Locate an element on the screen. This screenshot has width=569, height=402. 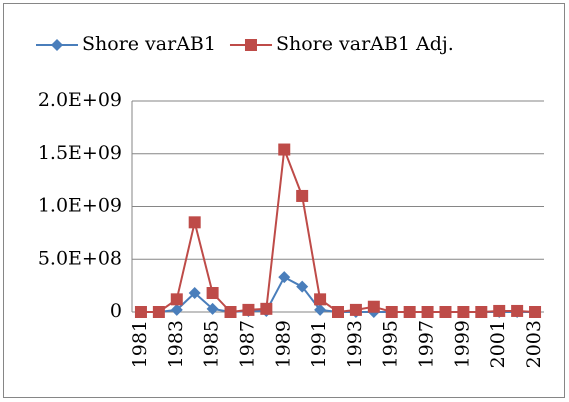
x-tick-label: 1999 is located at coordinates (462, 344).